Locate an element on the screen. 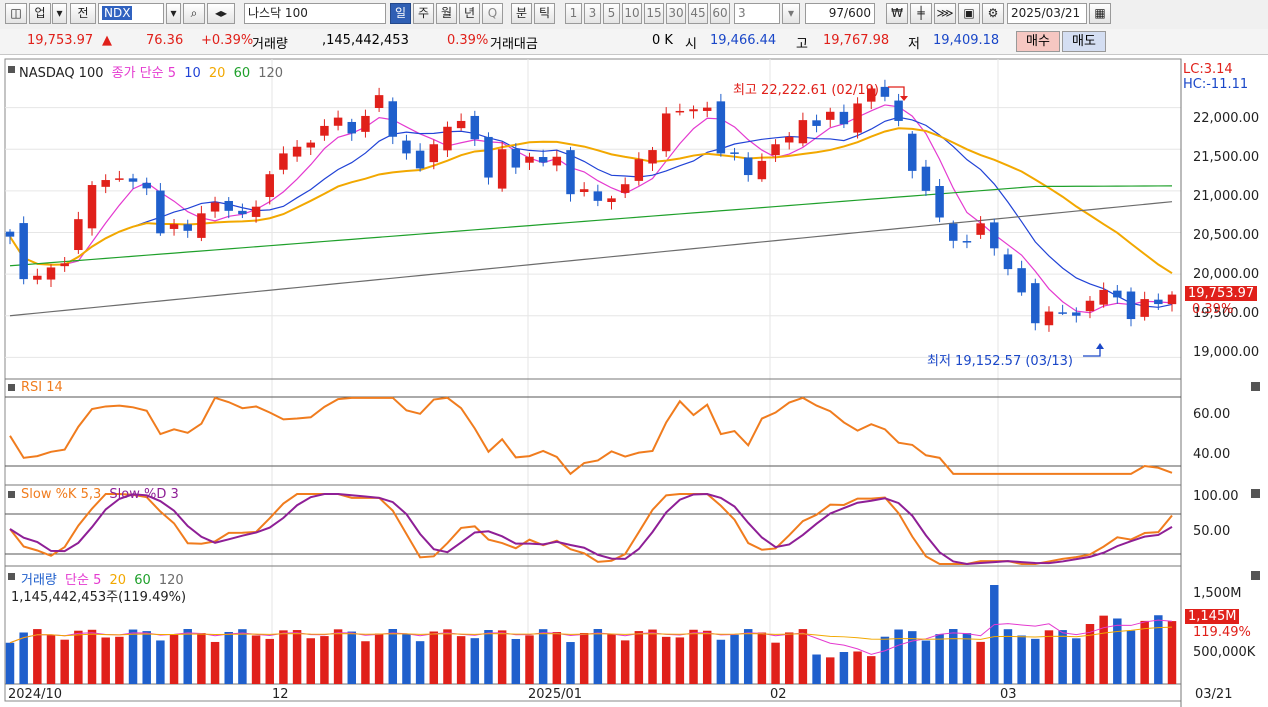 The image size is (1268, 707). rsi-tick: 60.00 is located at coordinates (1212, 414).